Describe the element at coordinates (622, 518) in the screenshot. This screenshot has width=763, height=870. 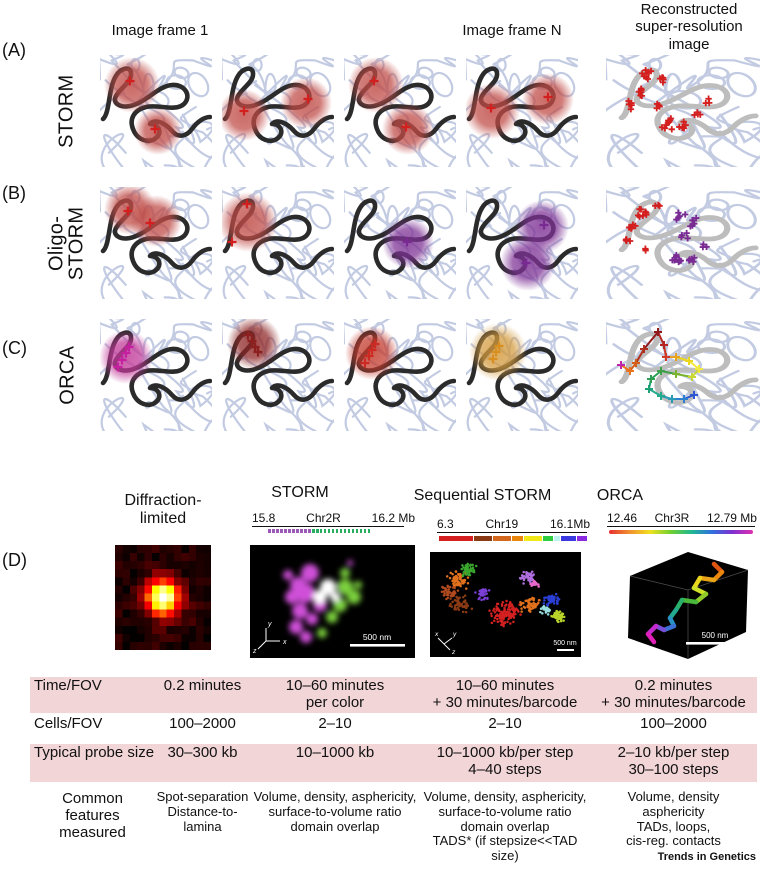
I see `ruler-orca-start: 12.46` at that location.